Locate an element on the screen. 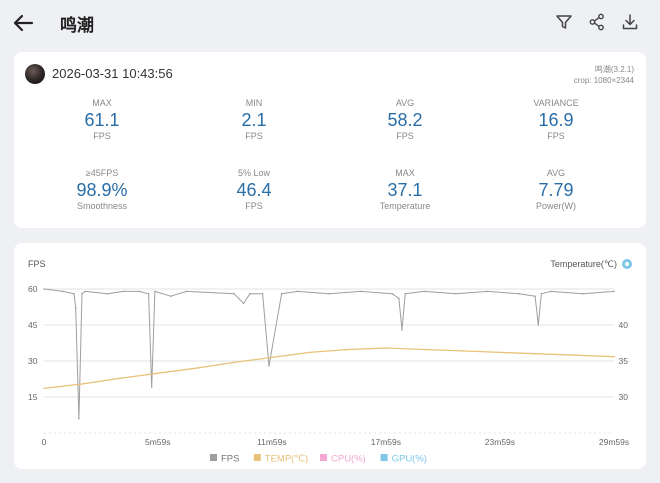  stat-5pct-low: 5% Low 46.4 FPS is located at coordinates (254, 190).